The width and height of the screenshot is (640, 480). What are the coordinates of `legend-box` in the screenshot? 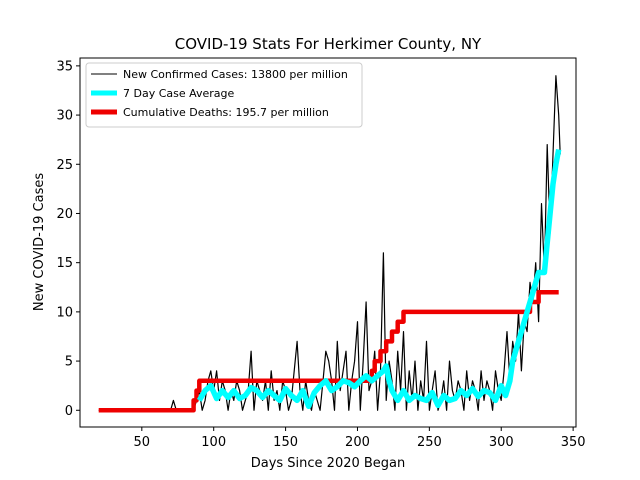 It's located at (224, 95).